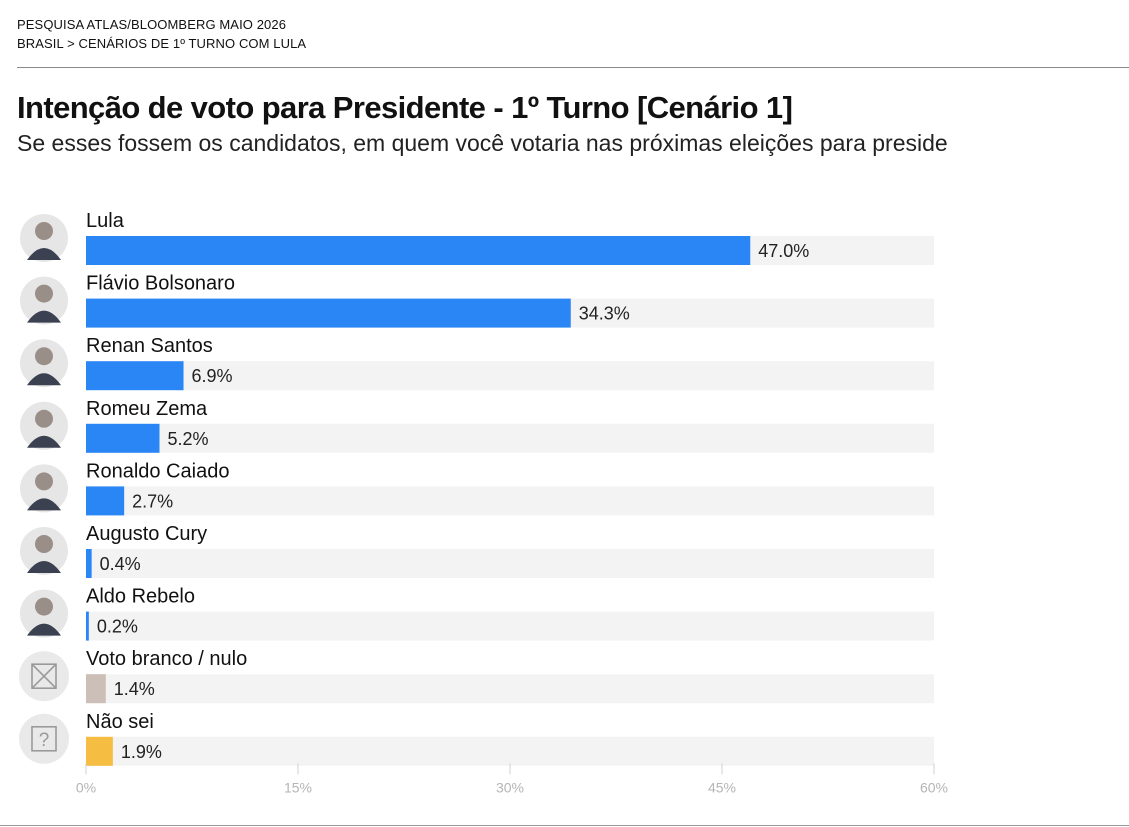 The width and height of the screenshot is (1129, 827). What do you see at coordinates (573, 67) in the screenshot?
I see `header-divider` at bounding box center [573, 67].